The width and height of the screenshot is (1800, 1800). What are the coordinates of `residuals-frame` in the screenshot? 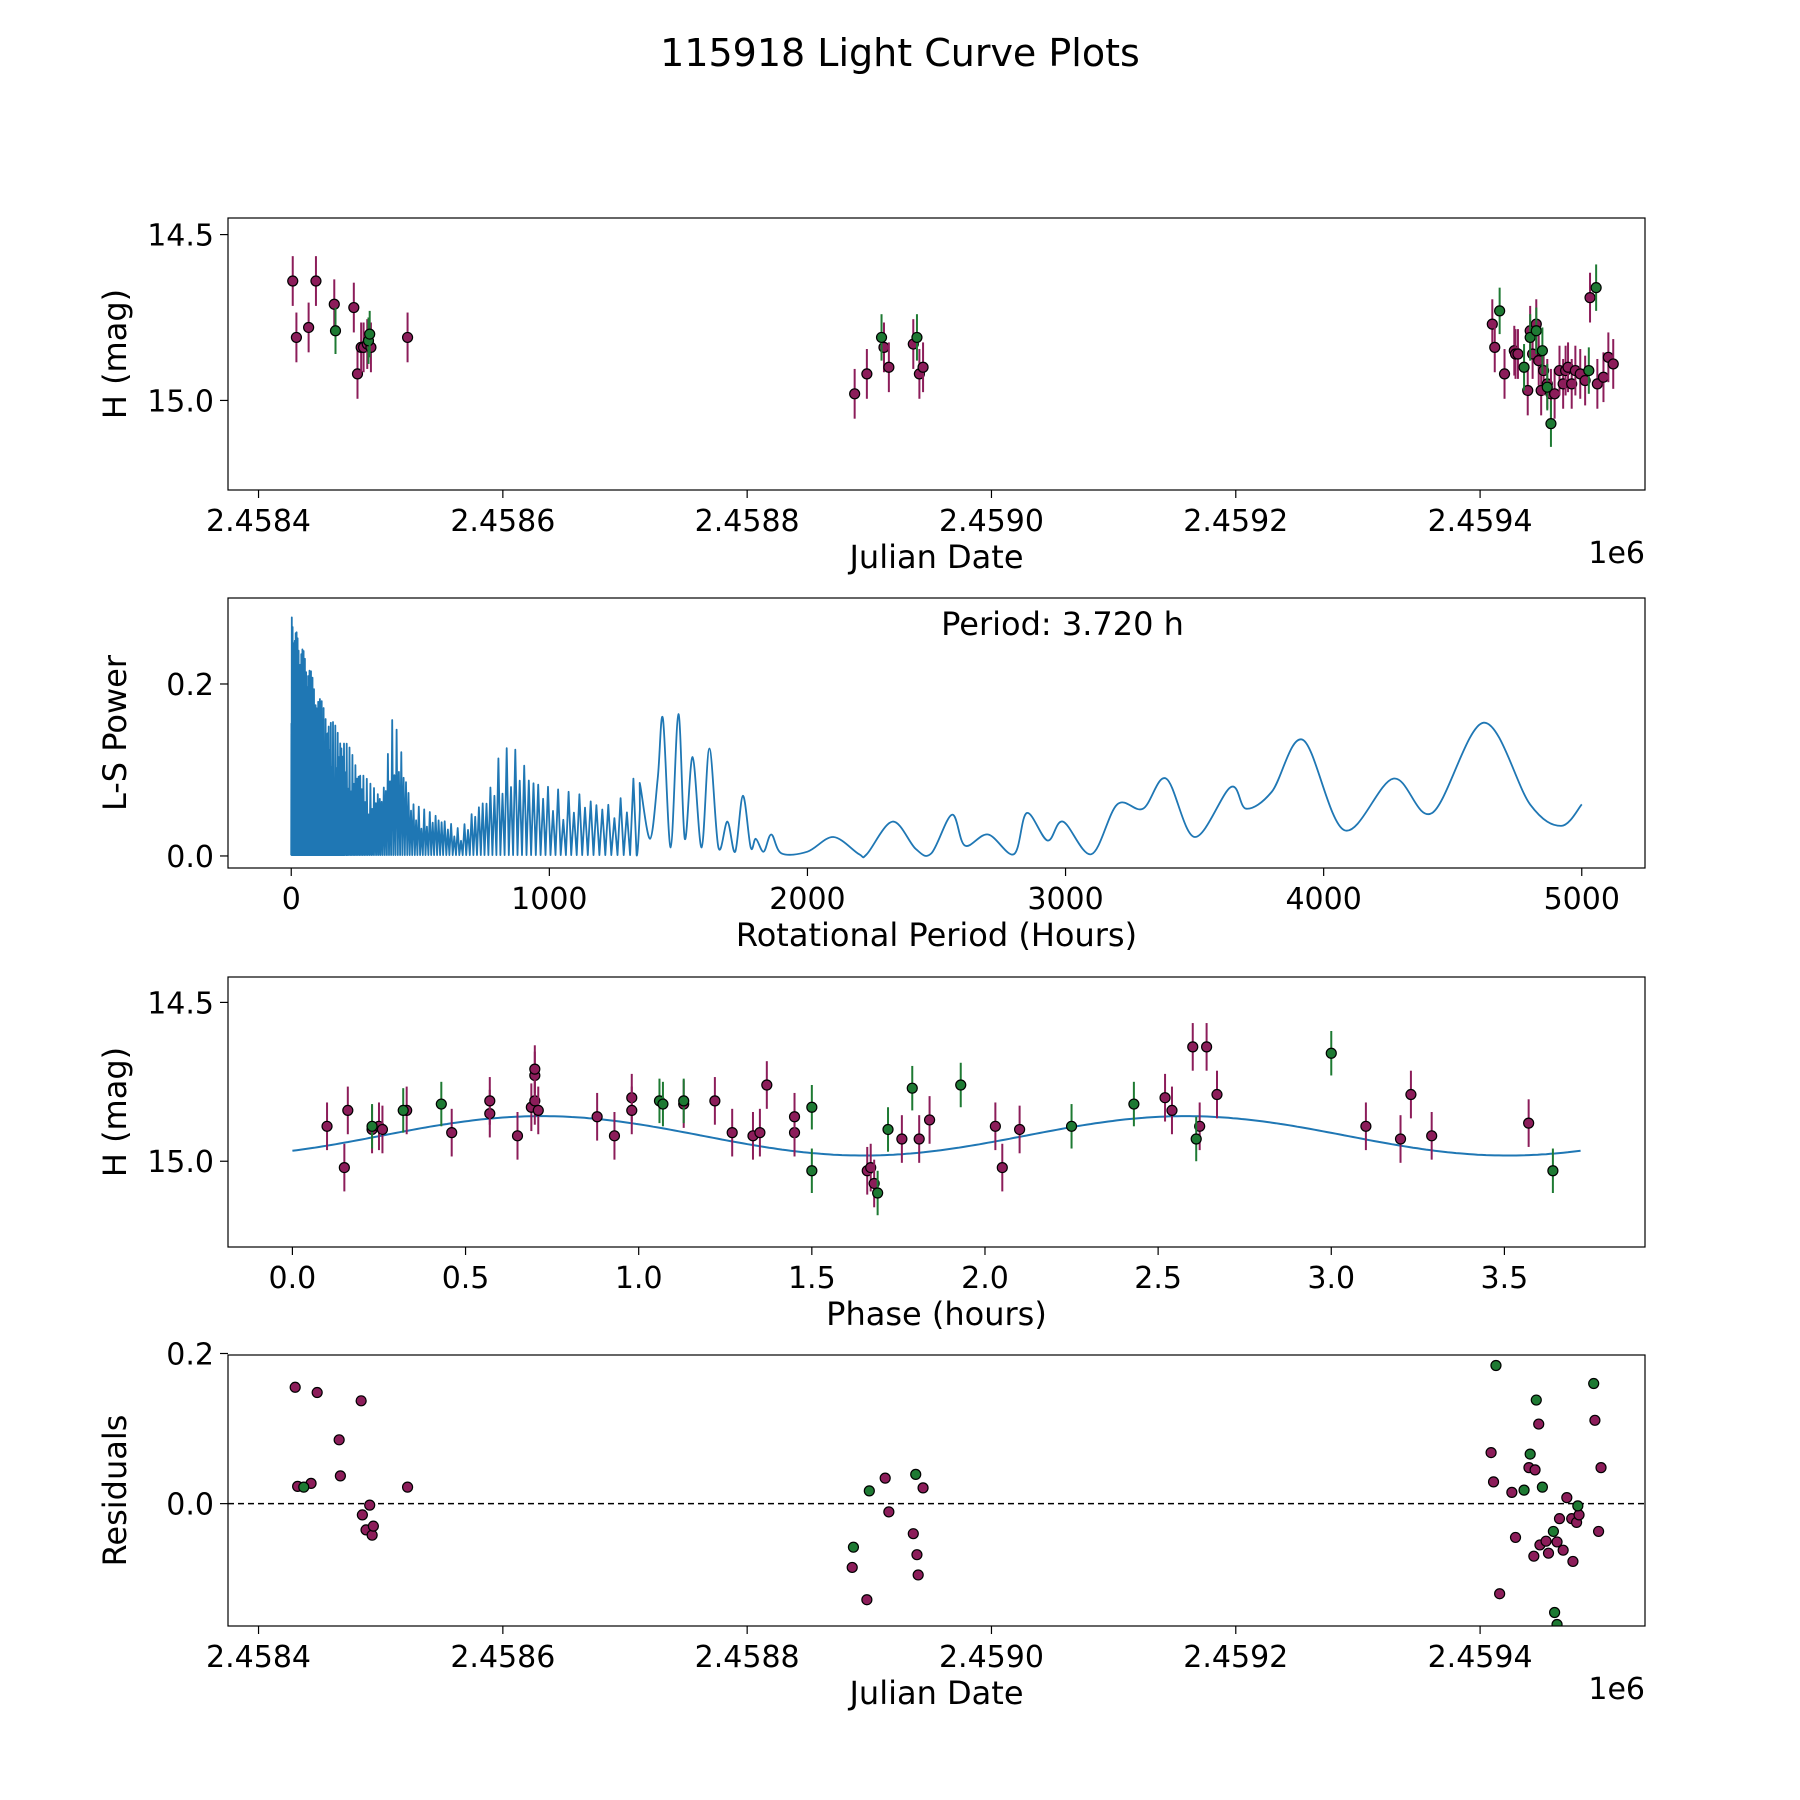 It's located at (936, 1490).